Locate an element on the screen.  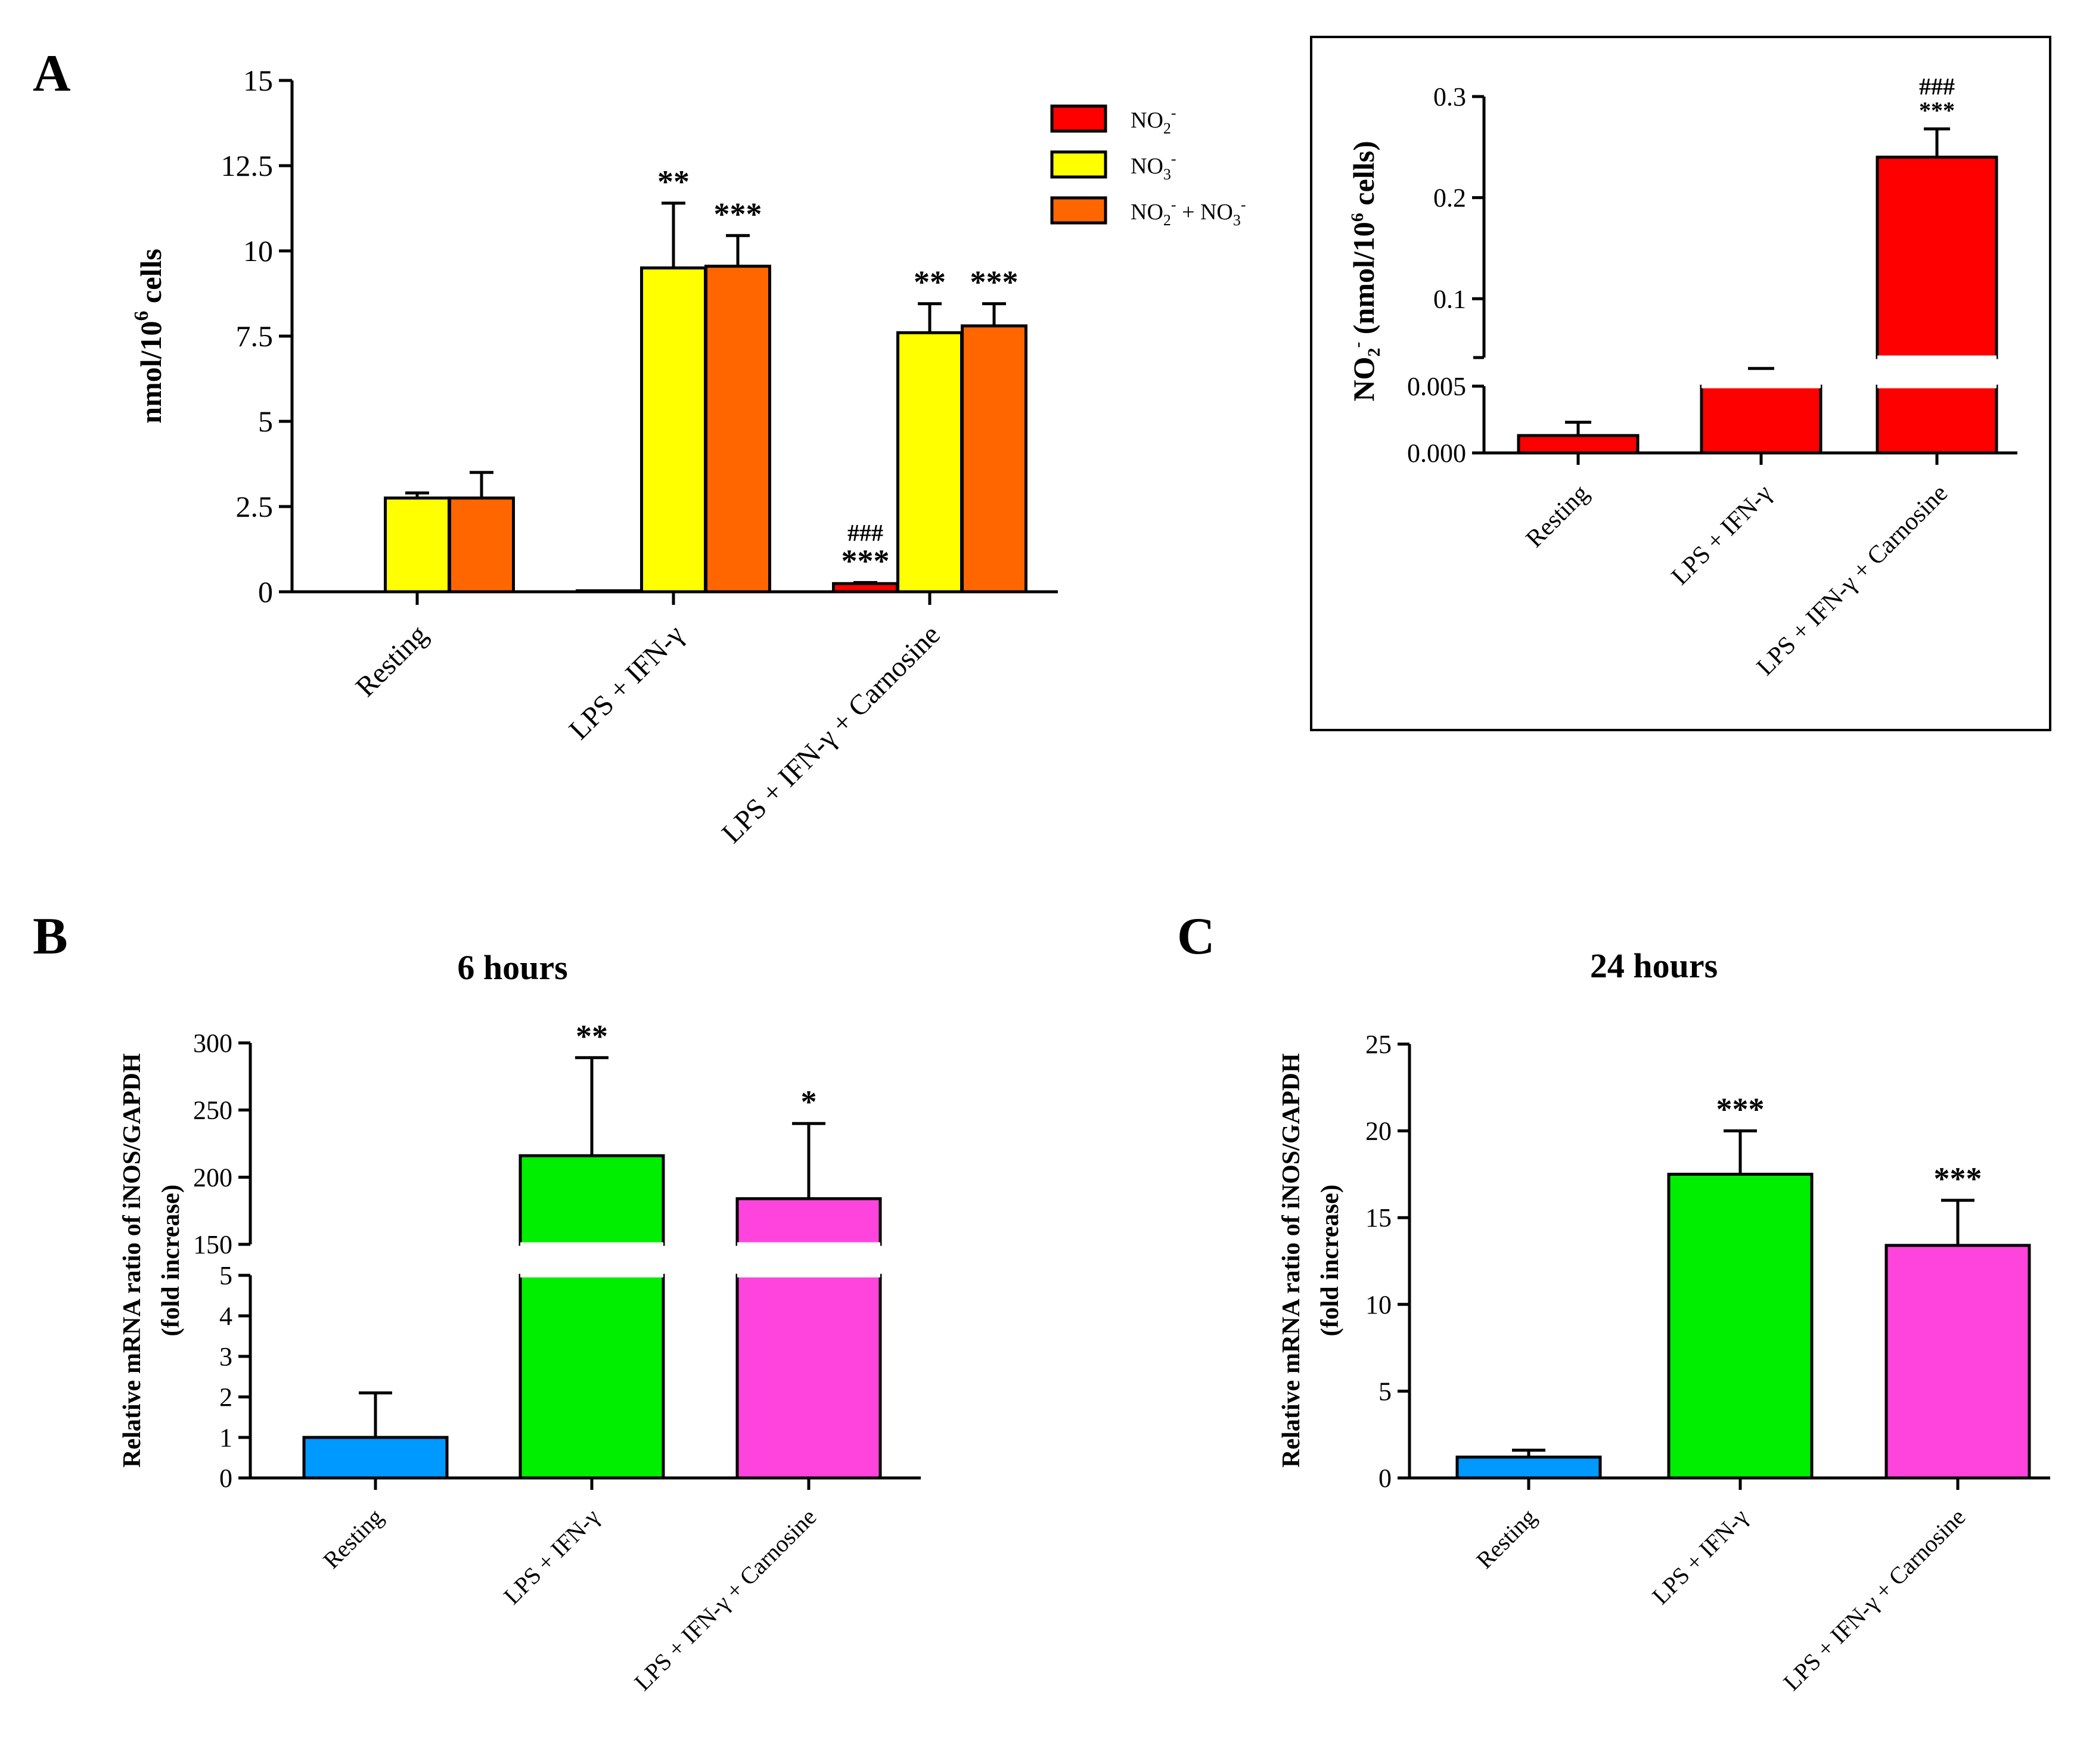
panel-a-x-tick-label: LPS + IFN-γ + Carnosine is located at coordinates (831, 734).